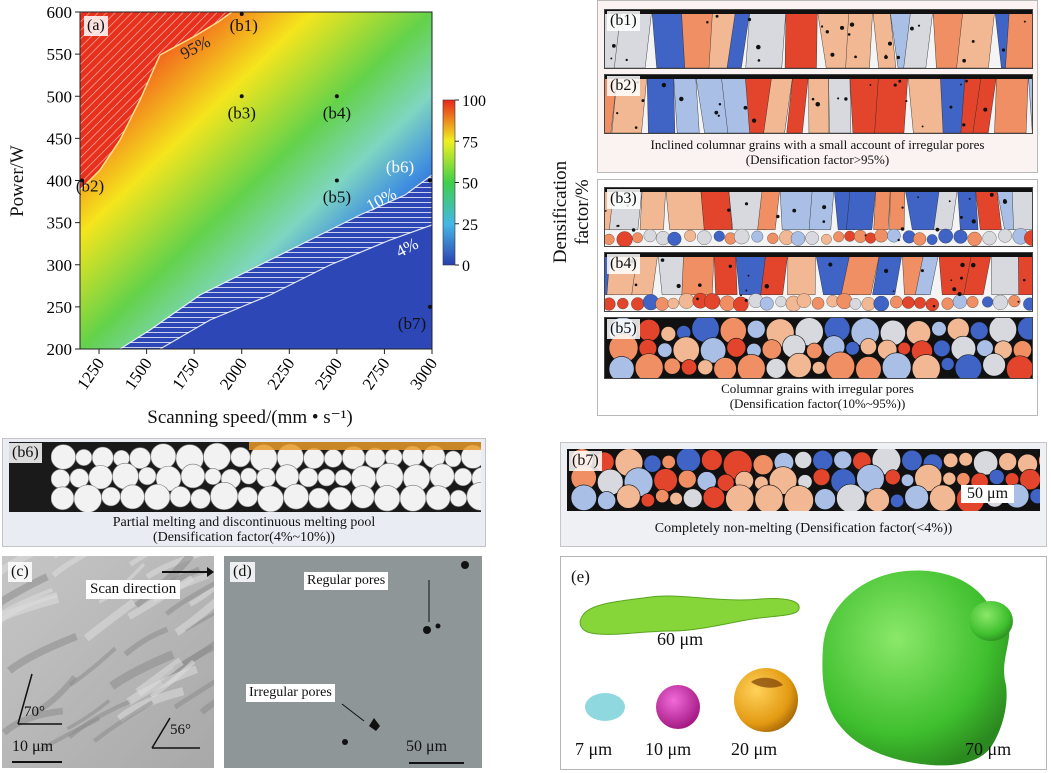 This screenshot has height=773, width=1051. What do you see at coordinates (257, 371) in the screenshot?
I see `x-axis: 1250 1500 1750 2000 2250 2500 2750 3000` at bounding box center [257, 371].